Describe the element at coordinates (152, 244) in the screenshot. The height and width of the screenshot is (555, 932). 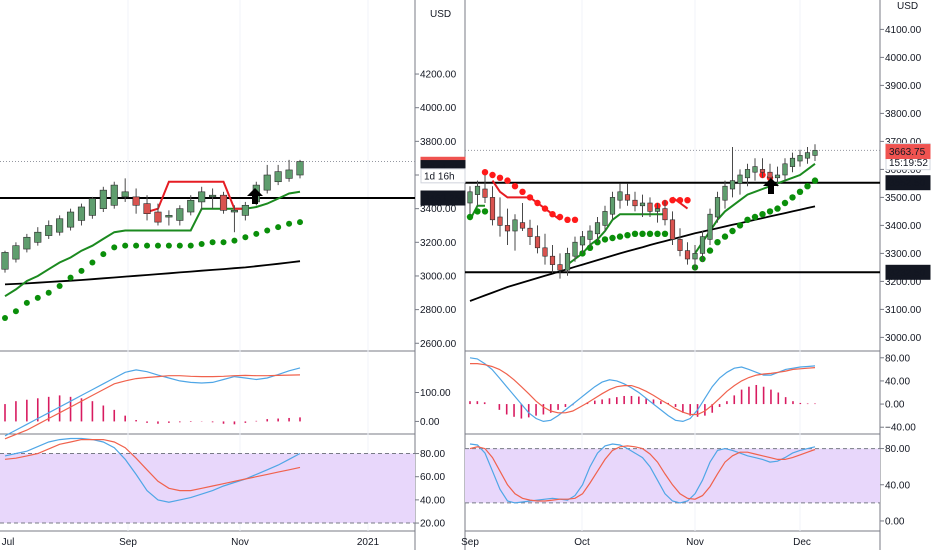
I see `supertrend-green-line` at that location.